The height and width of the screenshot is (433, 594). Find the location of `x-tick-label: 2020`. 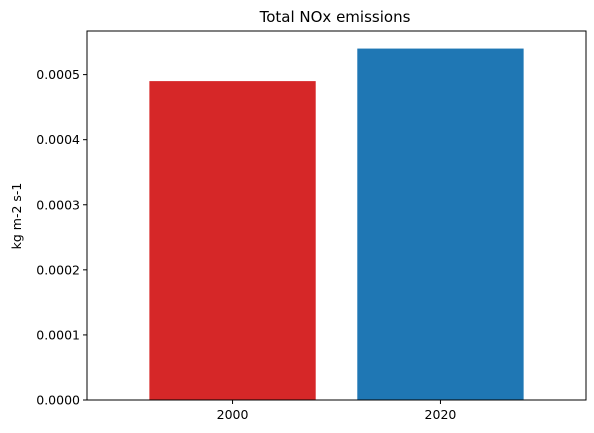

x-tick-label: 2020 is located at coordinates (441, 414).